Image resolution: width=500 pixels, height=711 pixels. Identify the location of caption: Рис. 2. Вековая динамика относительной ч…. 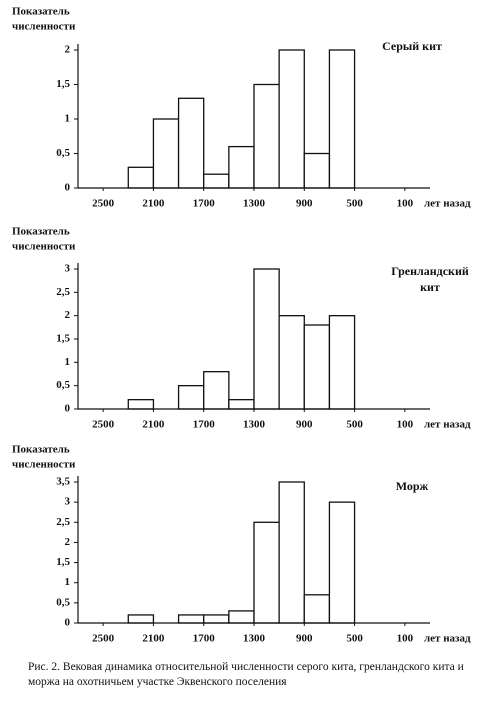
(246, 674).